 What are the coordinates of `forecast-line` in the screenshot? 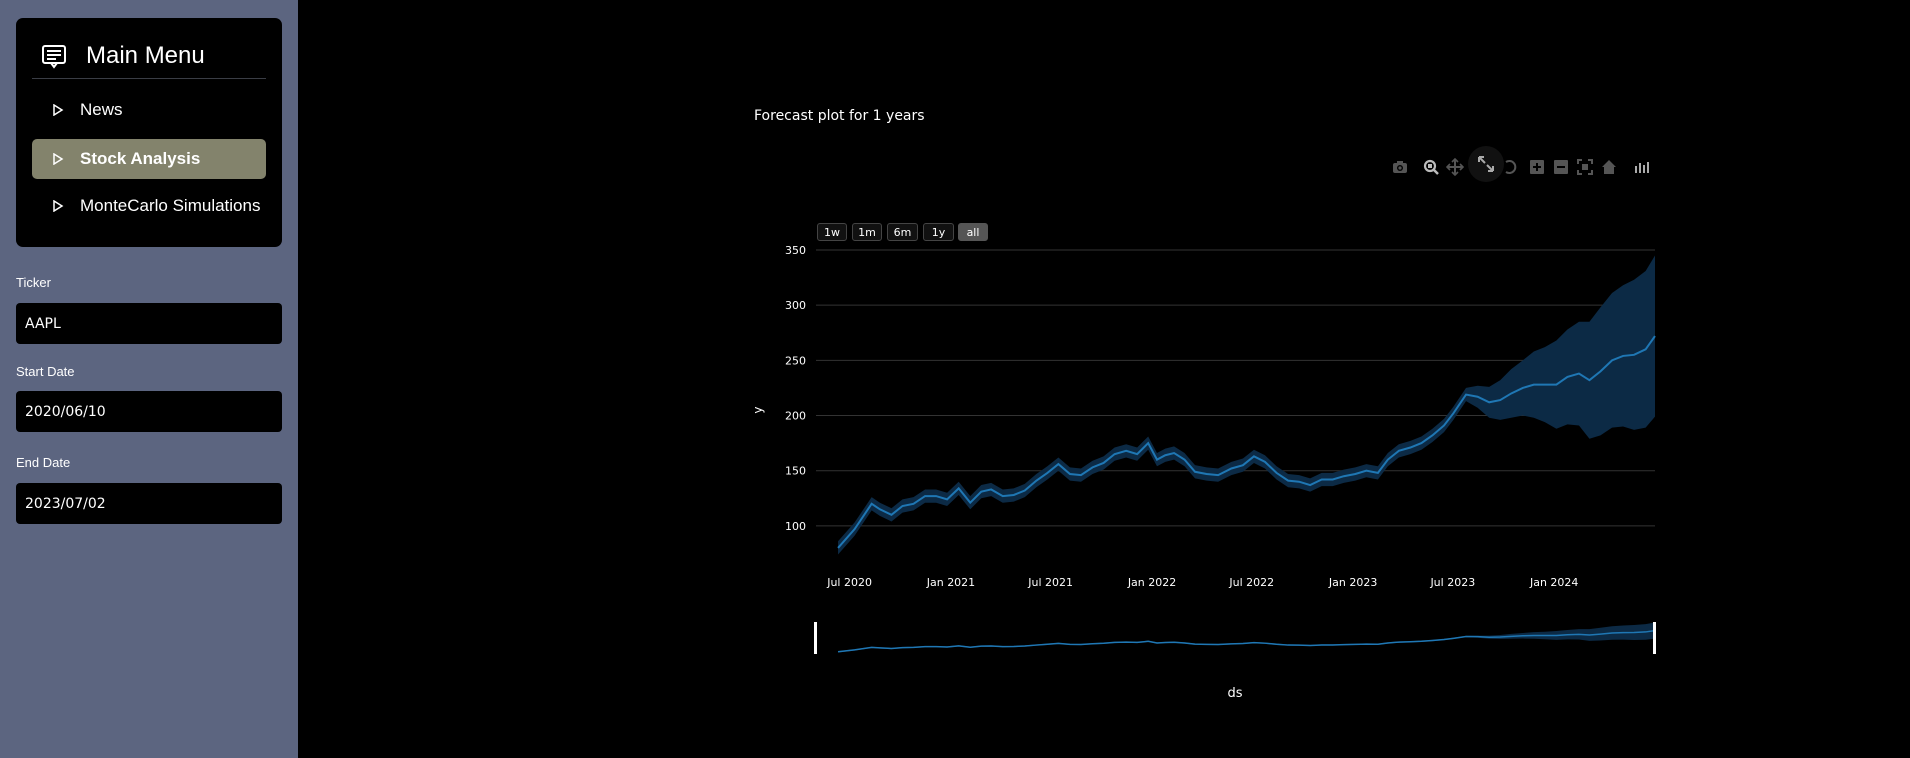 It's located at (1246, 442).